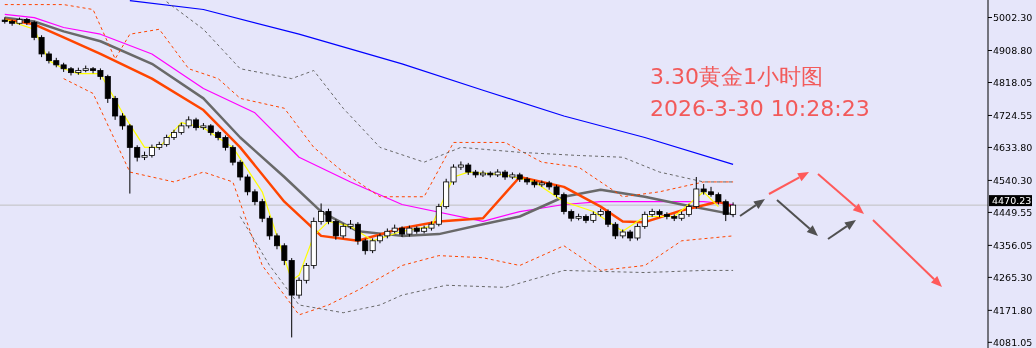  I want to click on y-tick-label: 4356.05, so click(1013, 245).